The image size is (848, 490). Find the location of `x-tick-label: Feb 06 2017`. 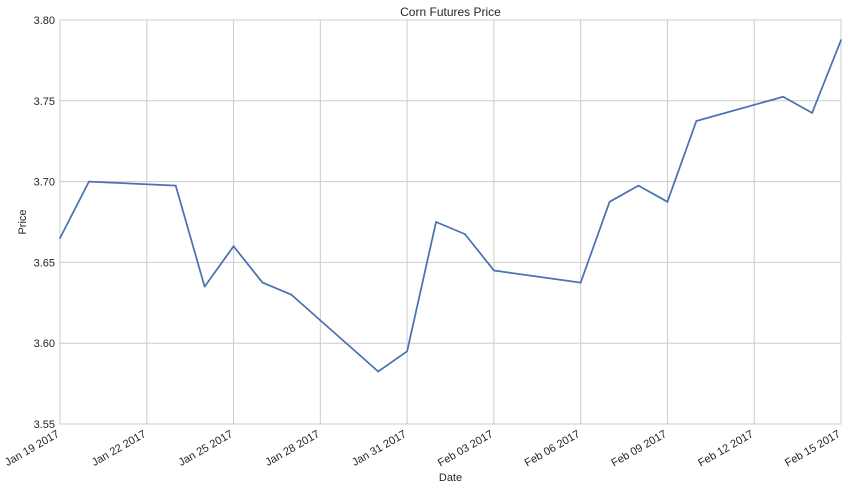

x-tick-label: Feb 06 2017 is located at coordinates (553, 448).